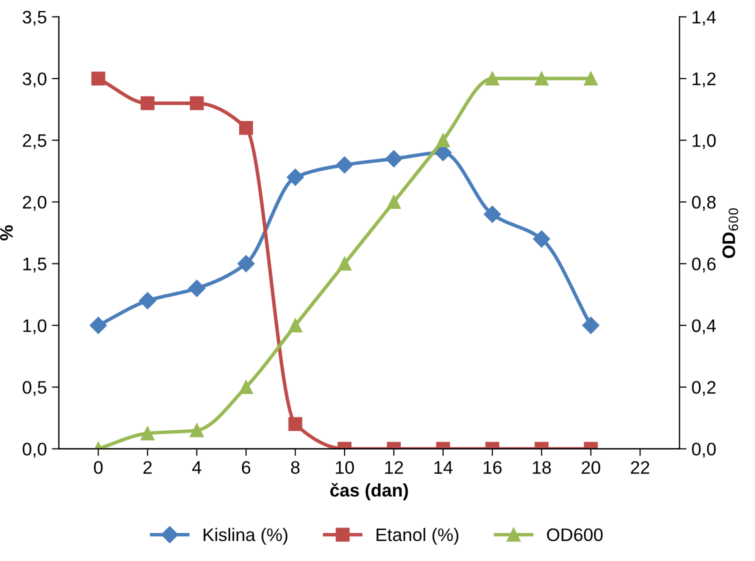  Describe the element at coordinates (704, 142) in the screenshot. I see `y2-tick-label: 1,0` at that location.